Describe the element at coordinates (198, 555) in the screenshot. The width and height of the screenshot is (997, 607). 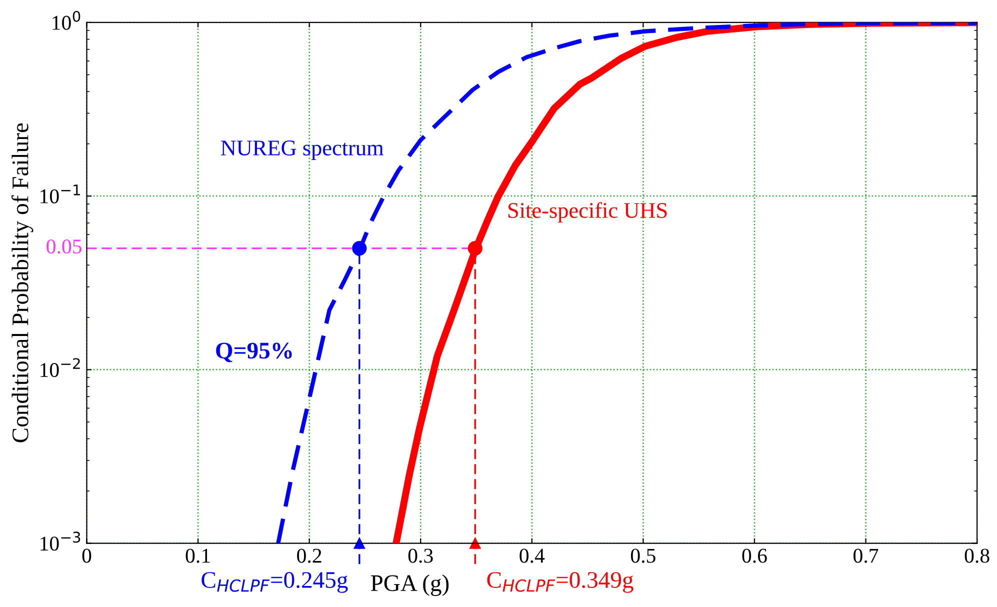
I see `x-tick-label: 0.1` at that location.